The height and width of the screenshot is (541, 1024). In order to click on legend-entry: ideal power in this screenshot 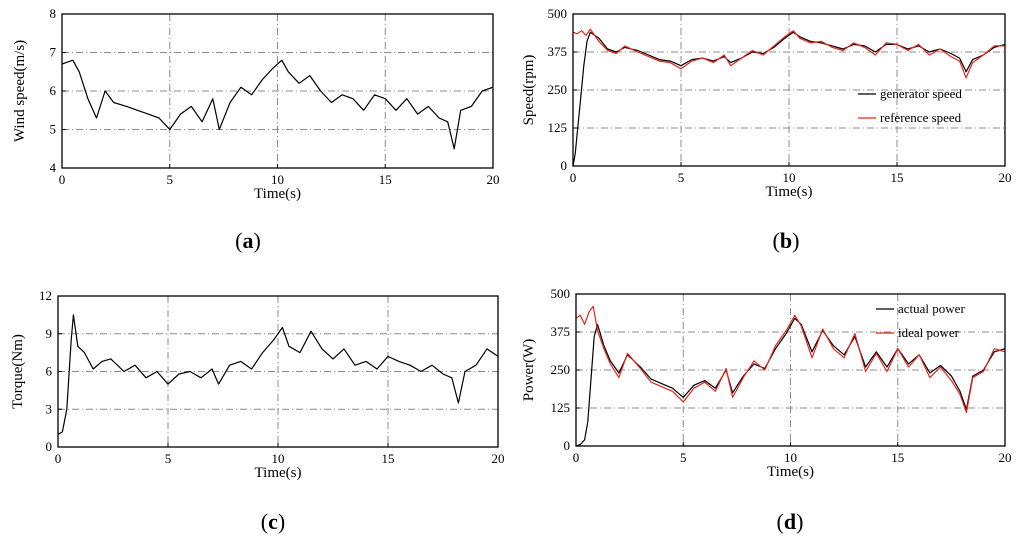, I will do `click(929, 332)`.